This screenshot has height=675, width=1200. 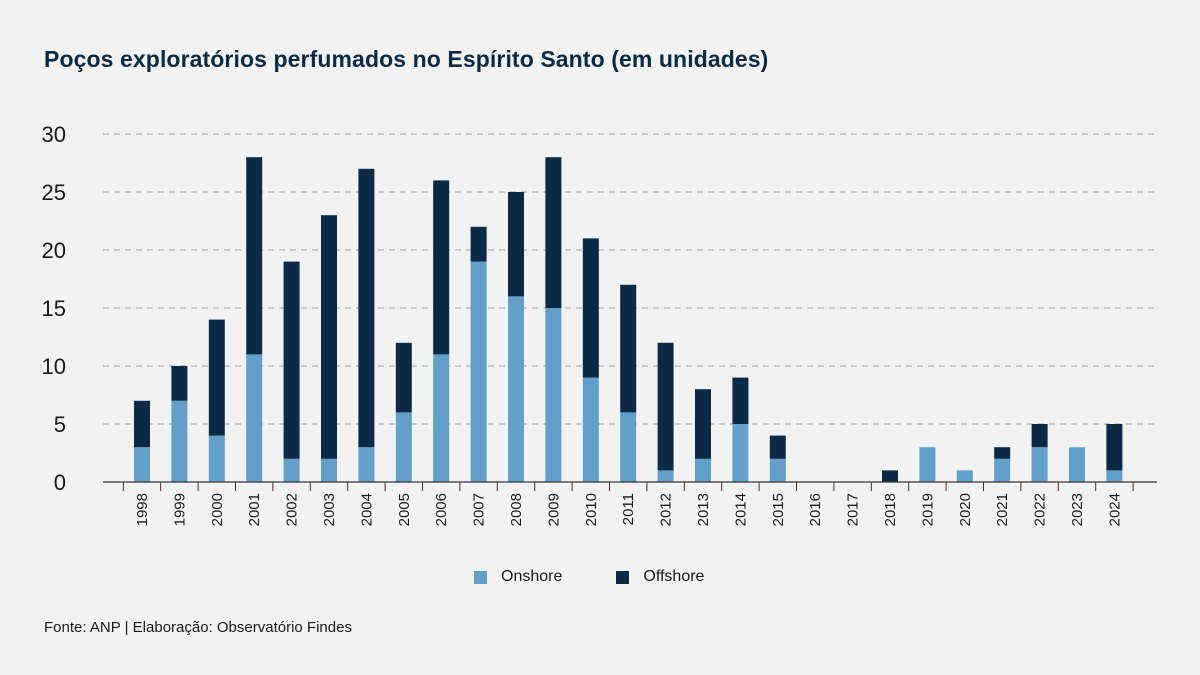 What do you see at coordinates (964, 476) in the screenshot?
I see `bar-onshore-2020` at bounding box center [964, 476].